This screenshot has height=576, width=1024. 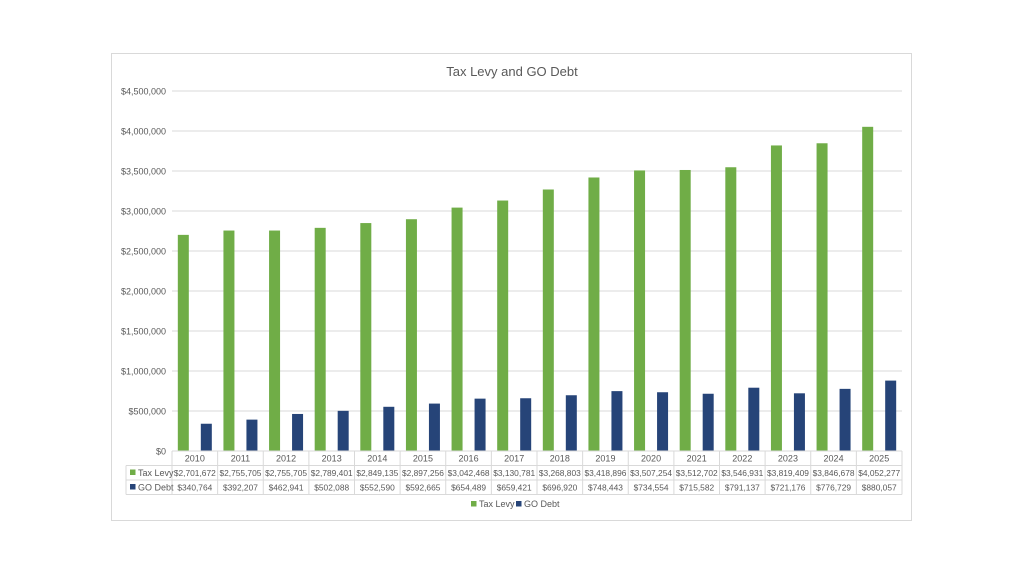 I want to click on table-cell-value: $4,052,277, so click(x=879, y=473).